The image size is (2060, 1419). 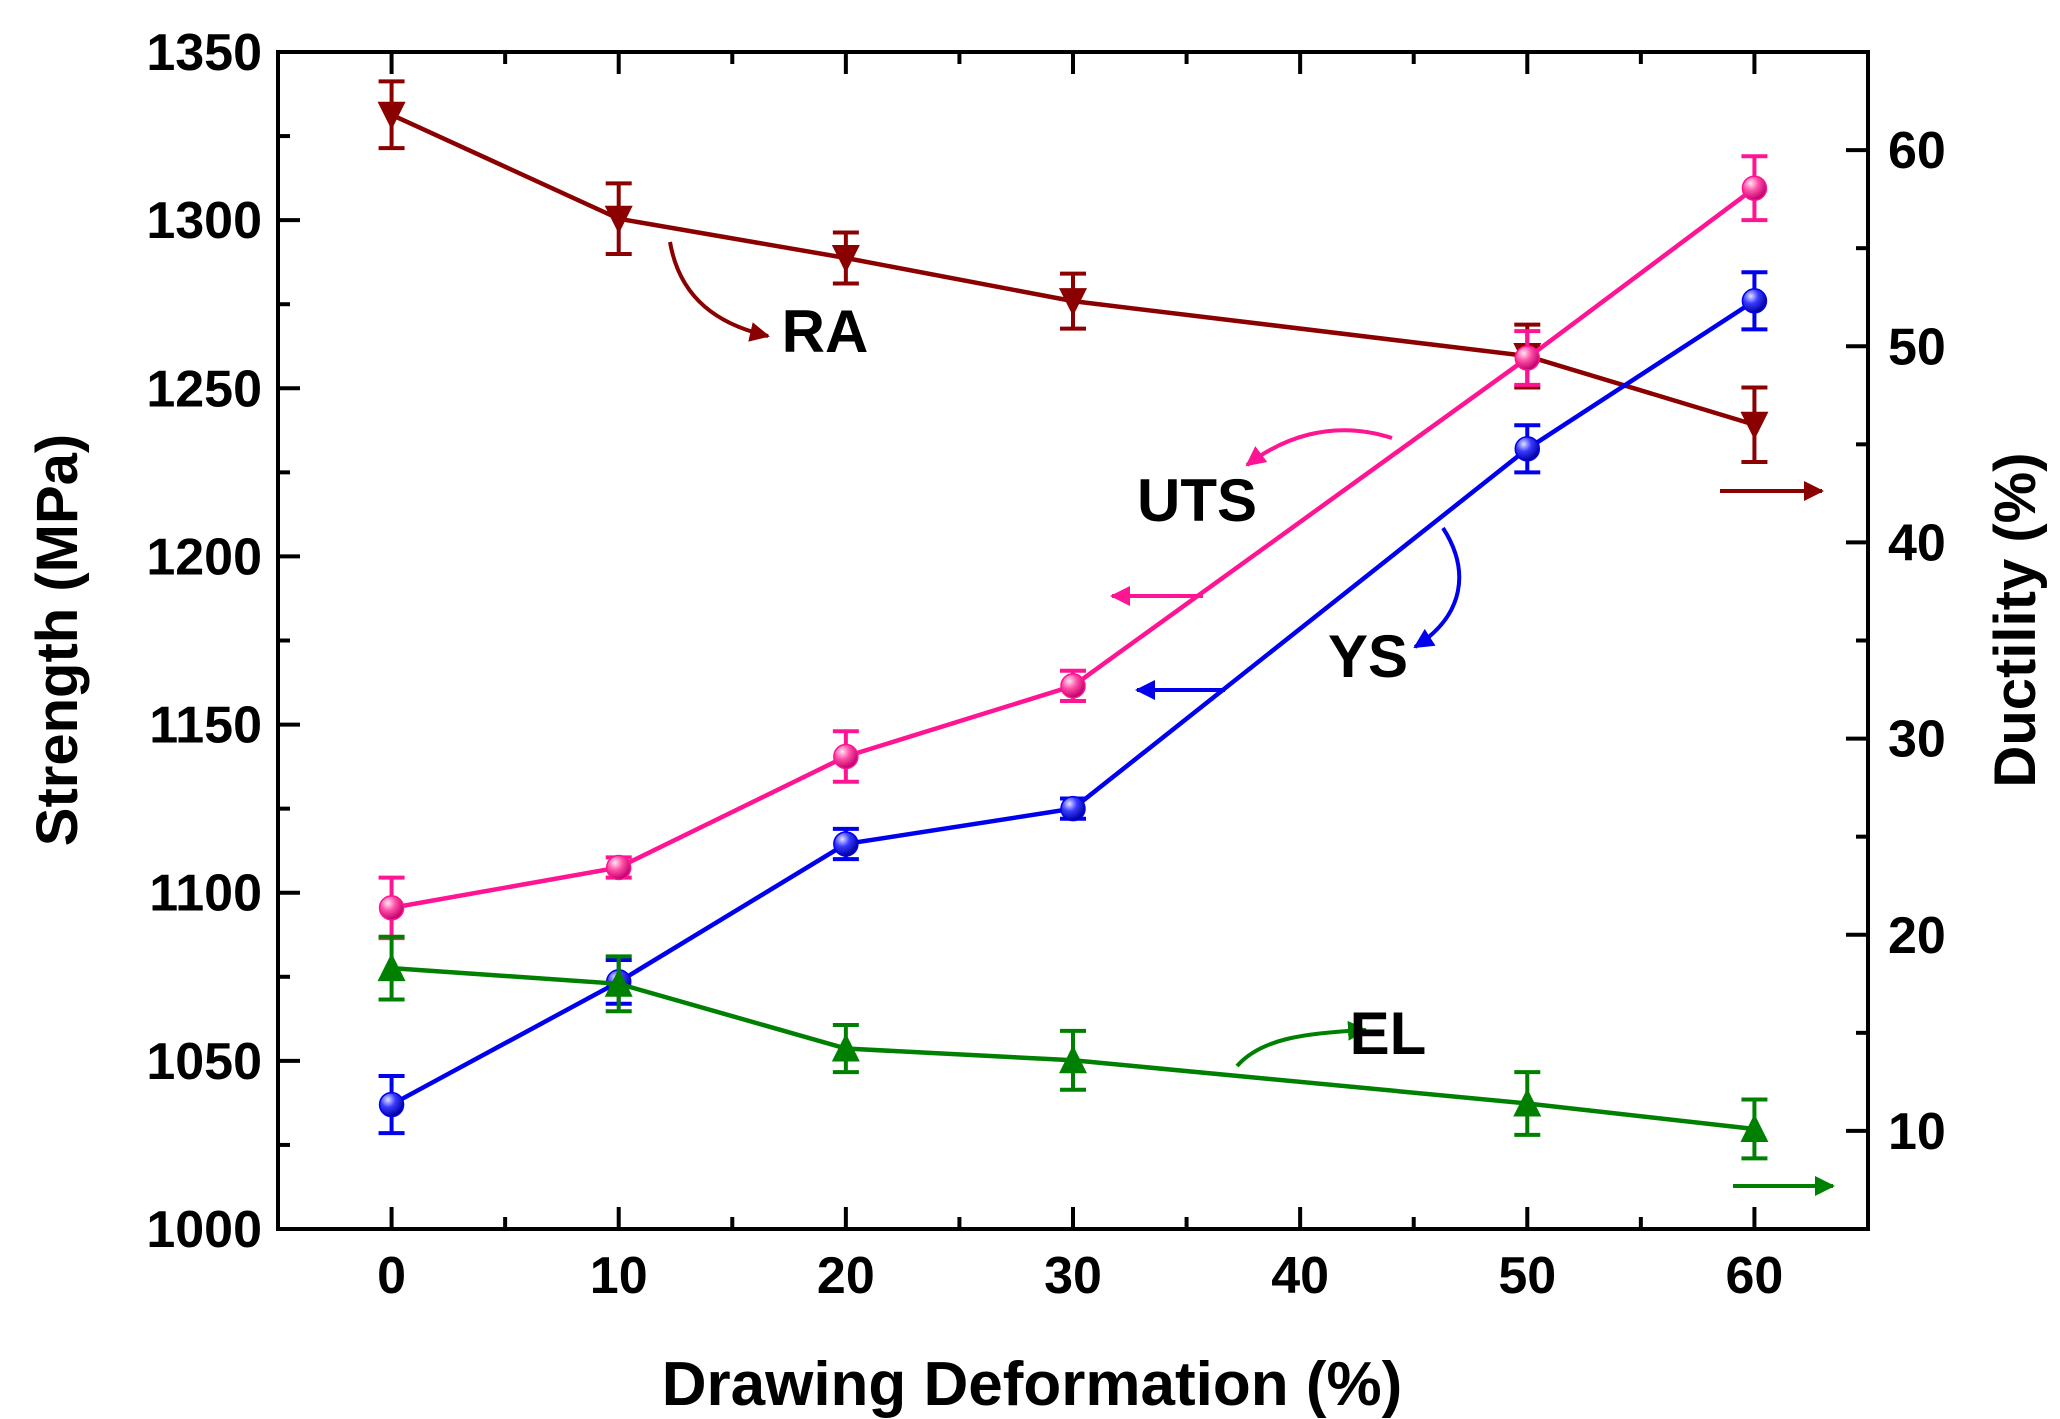 What do you see at coordinates (204, 1230) in the screenshot?
I see `y-left-tick-label: 1000` at bounding box center [204, 1230].